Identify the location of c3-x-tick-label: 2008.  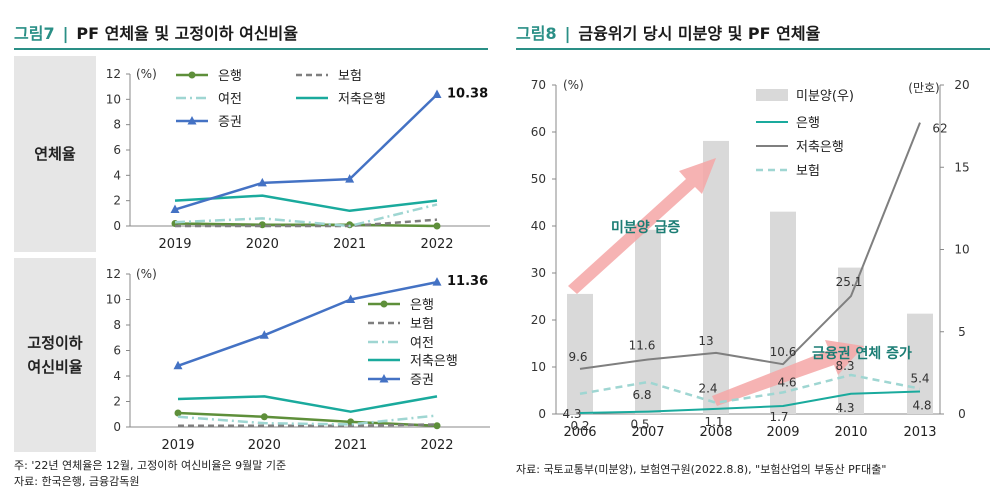
(715, 432).